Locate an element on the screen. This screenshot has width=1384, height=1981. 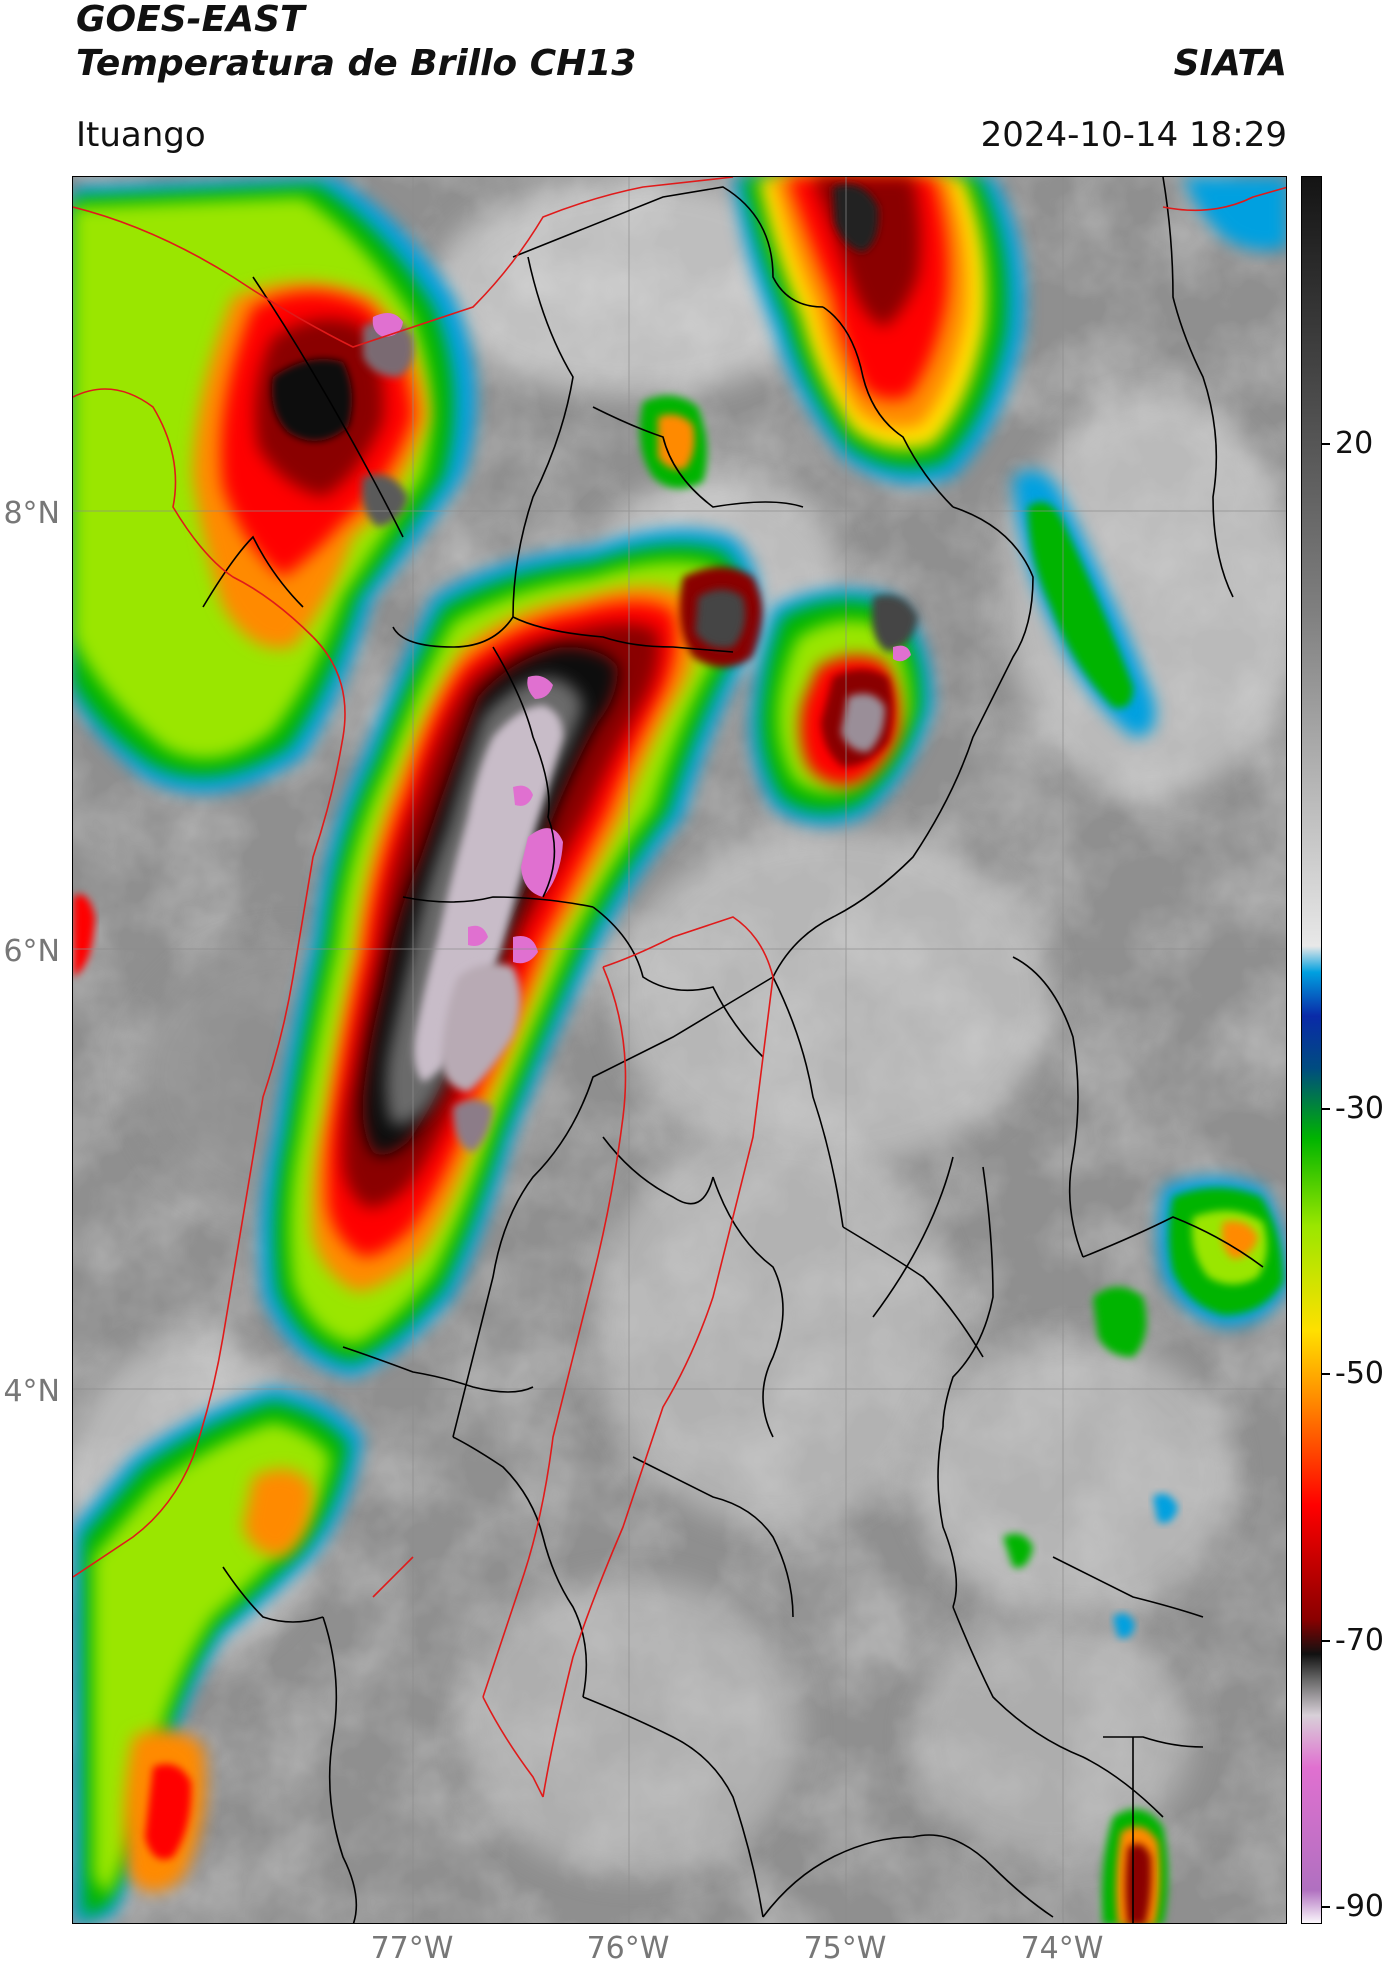
lat-label-8n: 8°N is located at coordinates (31, 513).